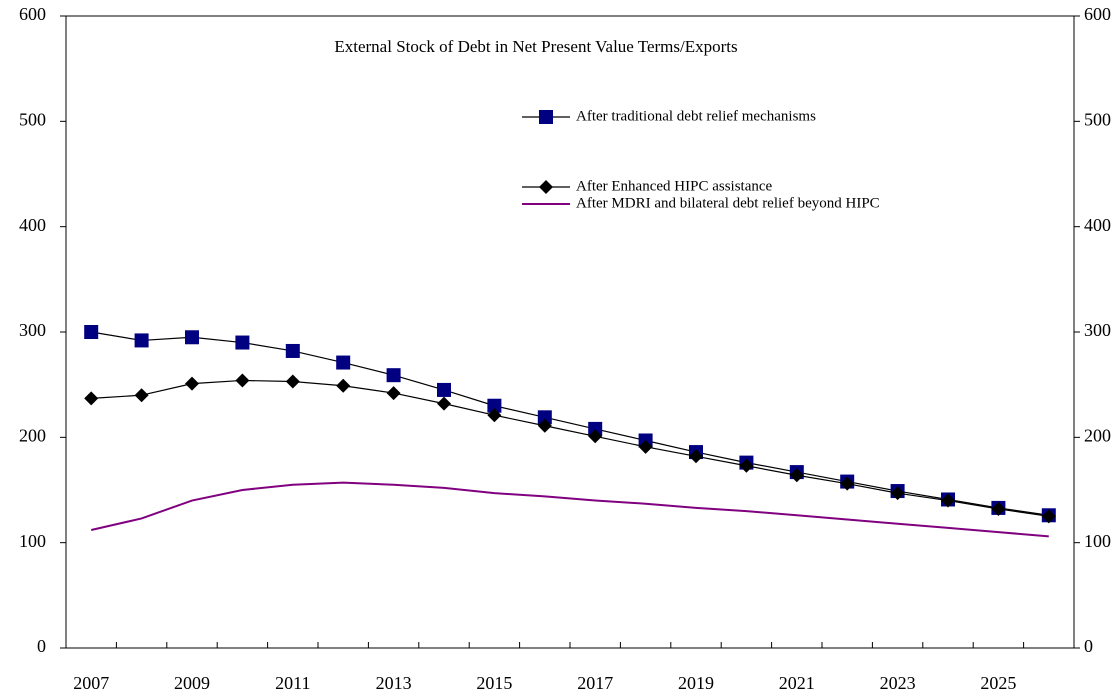 The width and height of the screenshot is (1120, 700). I want to click on y-tick-label: 600, so click(32, 14).